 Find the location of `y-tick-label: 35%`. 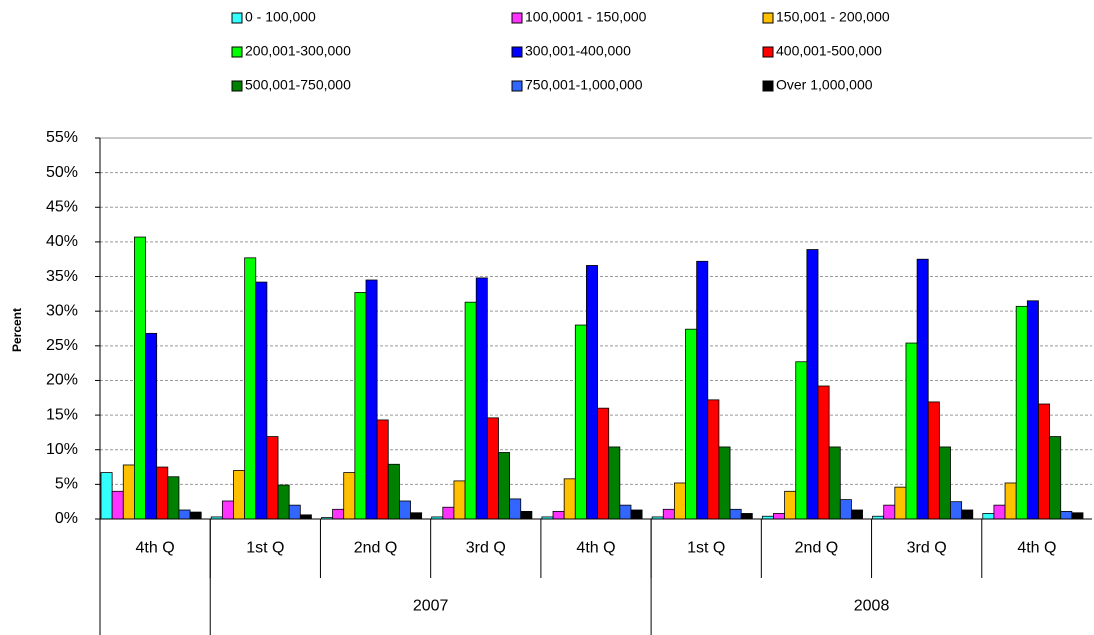

y-tick-label: 35% is located at coordinates (62, 276).